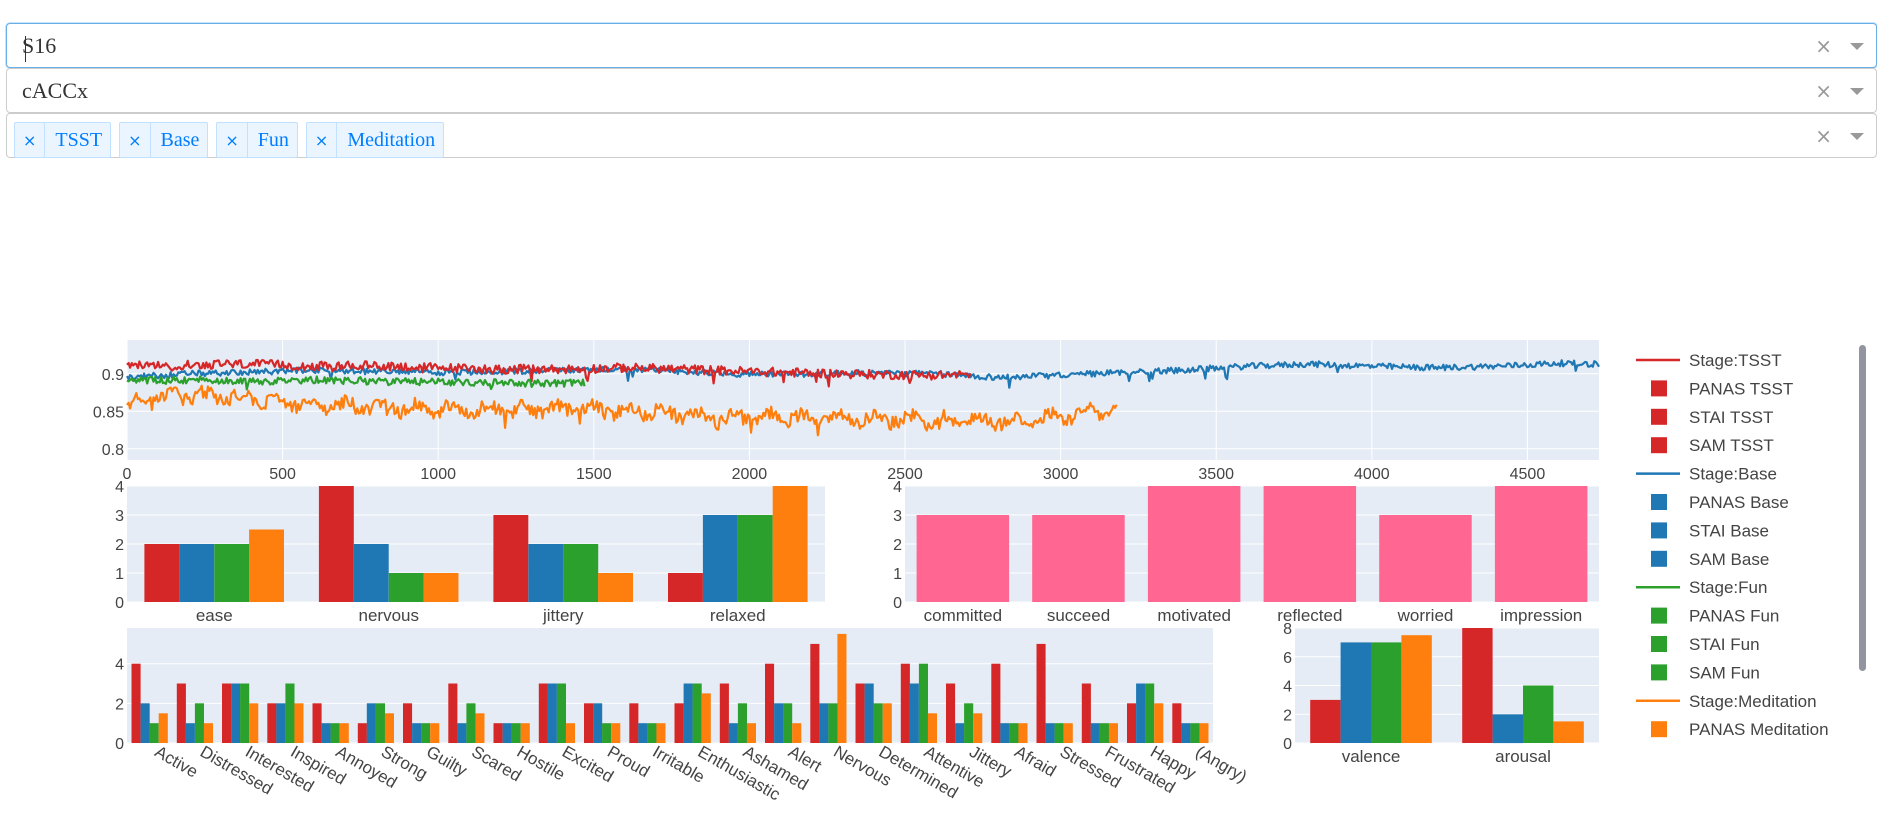  Describe the element at coordinates (1541, 544) in the screenshot. I see `sam-items-bar-impression` at that location.